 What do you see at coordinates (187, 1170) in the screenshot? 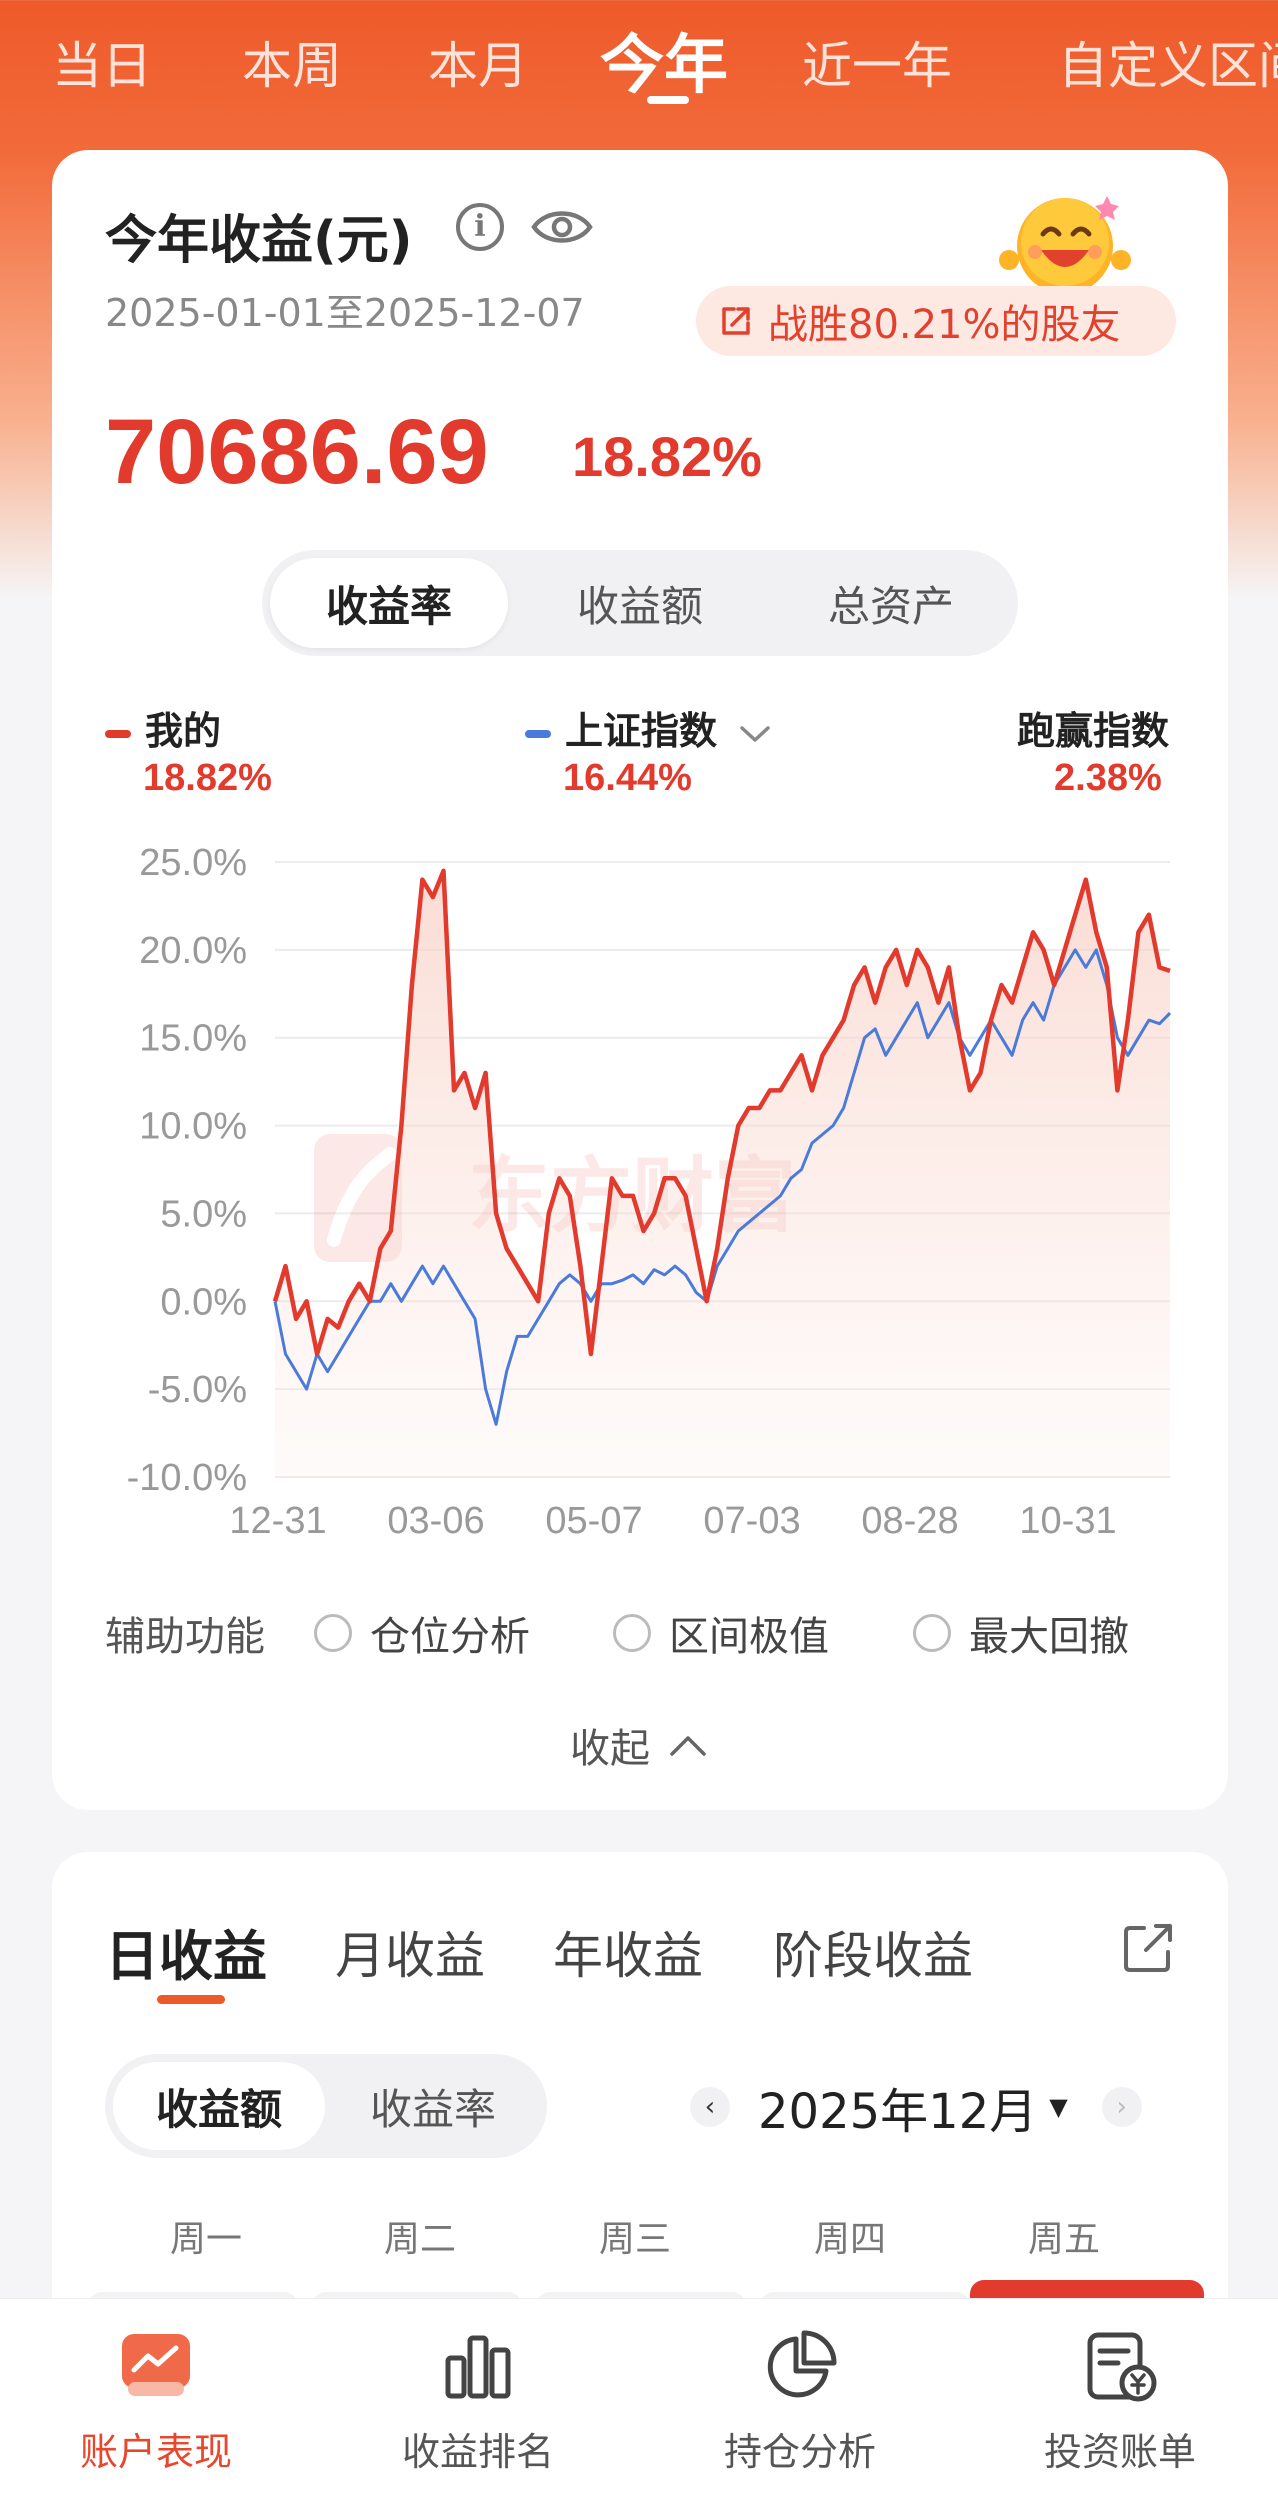
I see `y-axis-ticks: 25.0% 20.0% 15.0% 10.0% 5.0% 0.0% -5.0% -10.0%` at bounding box center [187, 1170].